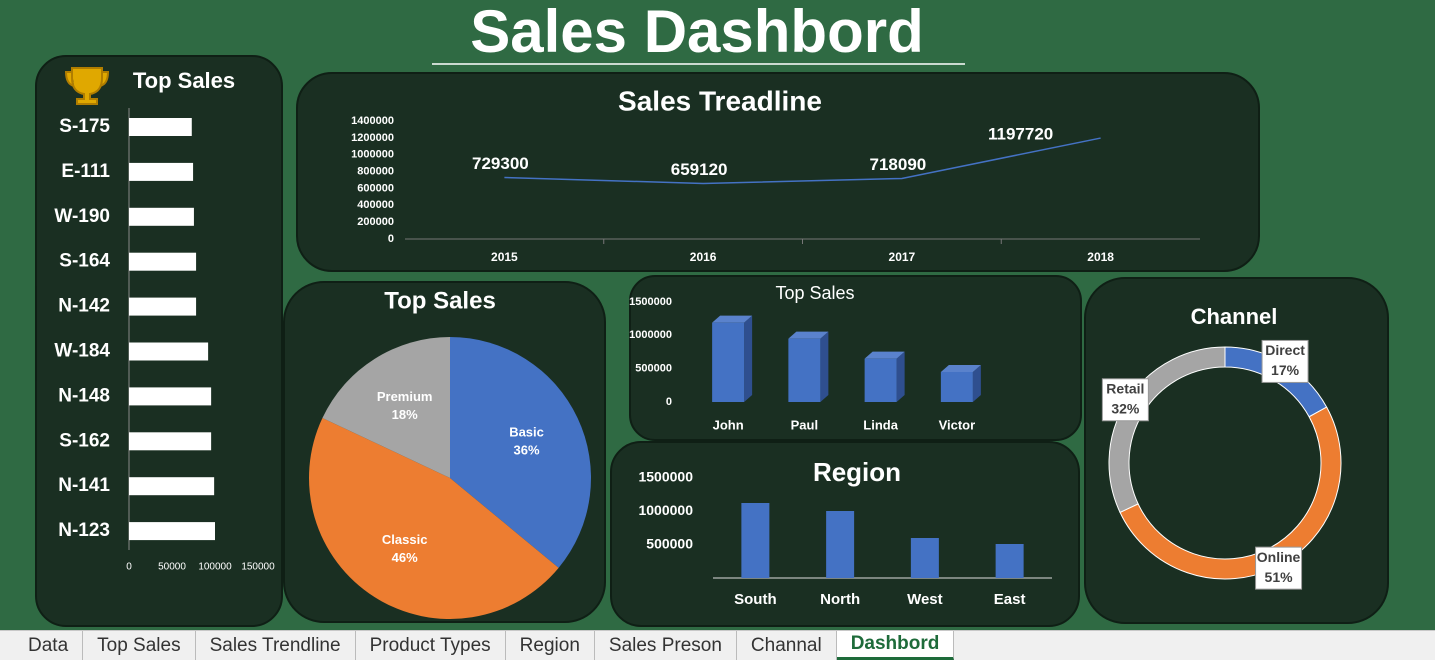 The height and width of the screenshot is (660, 1435). Describe the element at coordinates (87, 86) in the screenshot. I see `trophy-icon` at that location.